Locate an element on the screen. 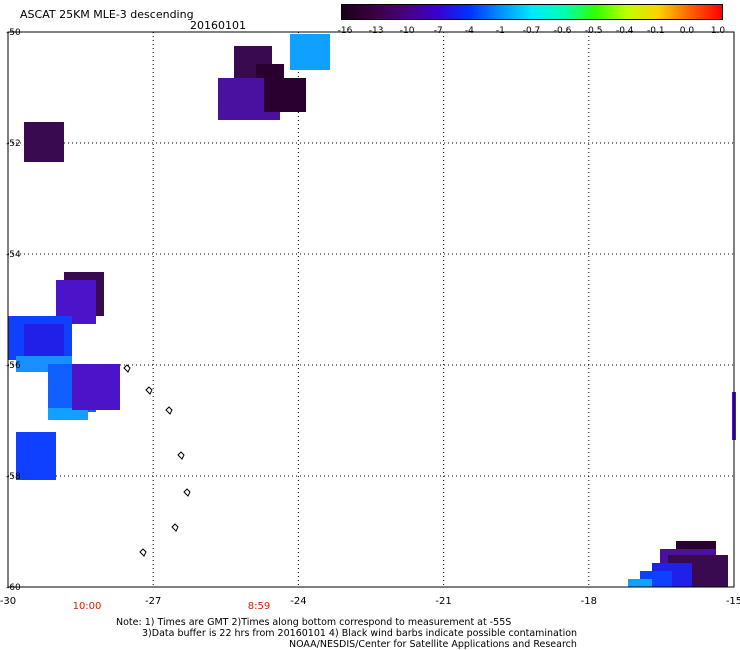  colorbar-label: -13 is located at coordinates (376, 31).